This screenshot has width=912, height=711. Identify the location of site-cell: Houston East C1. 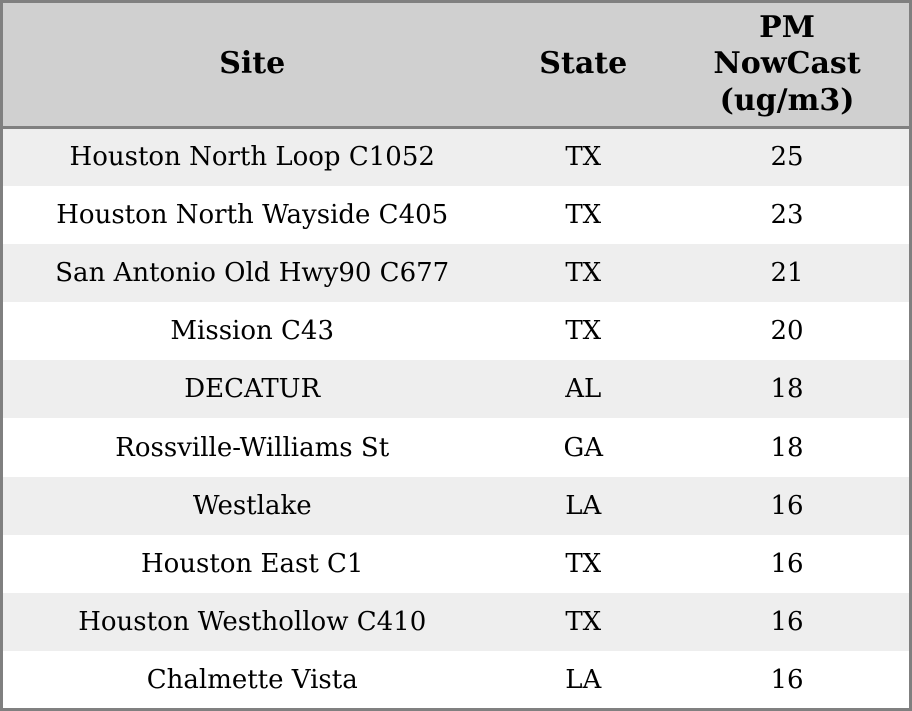
(252, 563).